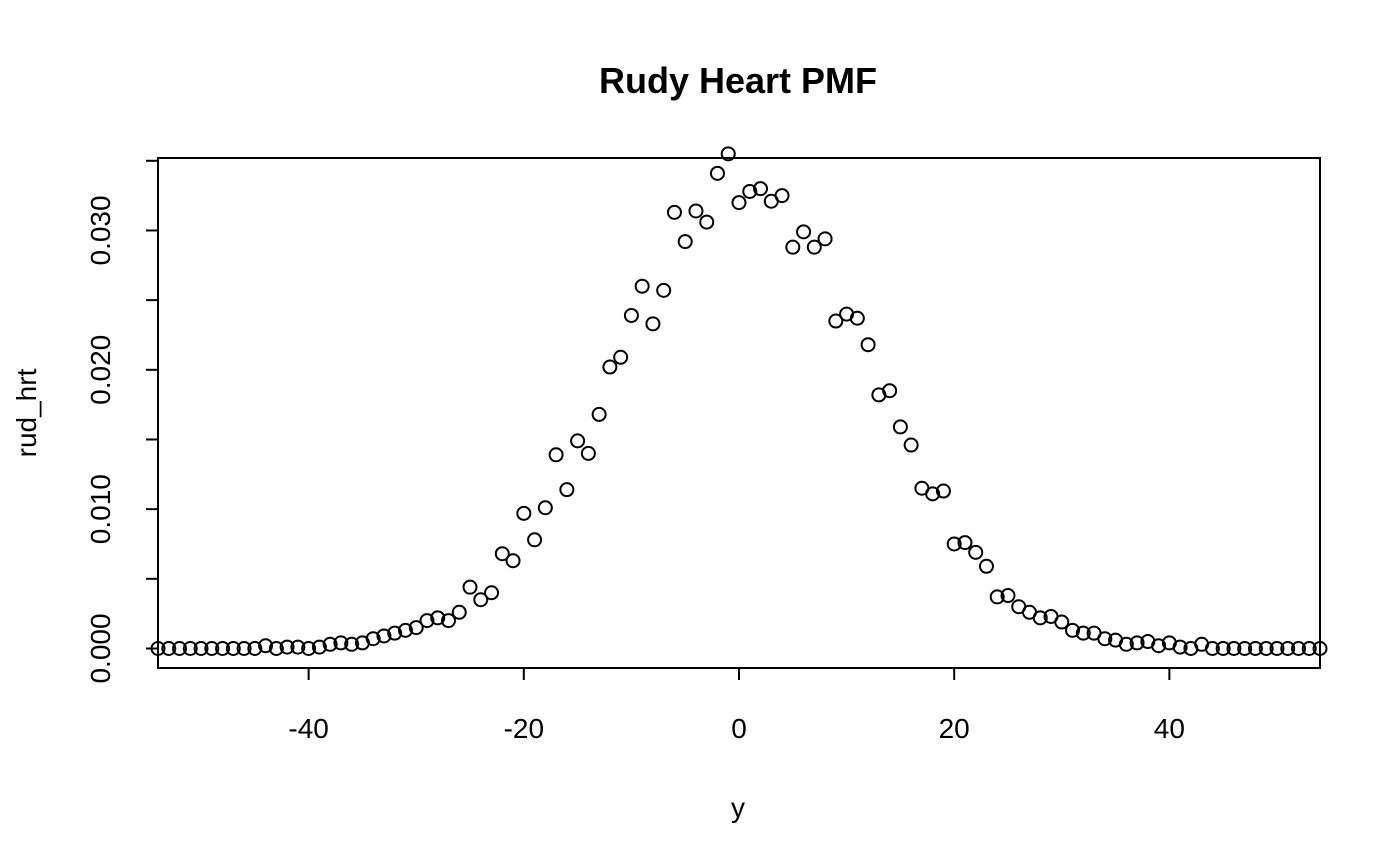 The image size is (1400, 865). I want to click on x-axis-label: y, so click(738, 807).